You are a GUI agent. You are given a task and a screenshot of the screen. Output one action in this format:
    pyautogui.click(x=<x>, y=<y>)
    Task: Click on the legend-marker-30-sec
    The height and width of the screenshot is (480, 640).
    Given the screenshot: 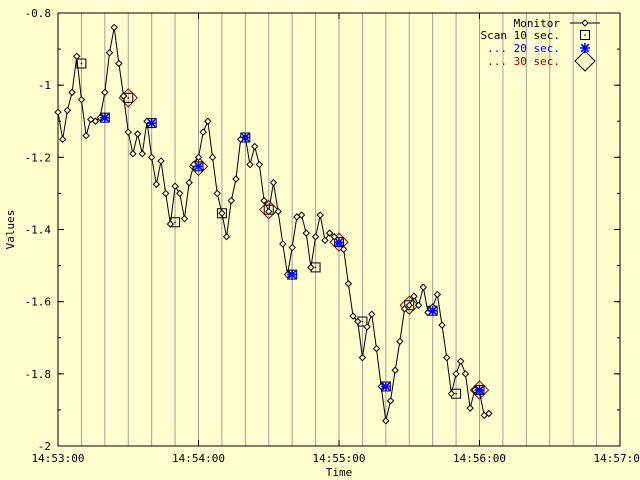 What is the action you would take?
    pyautogui.click(x=585, y=61)
    